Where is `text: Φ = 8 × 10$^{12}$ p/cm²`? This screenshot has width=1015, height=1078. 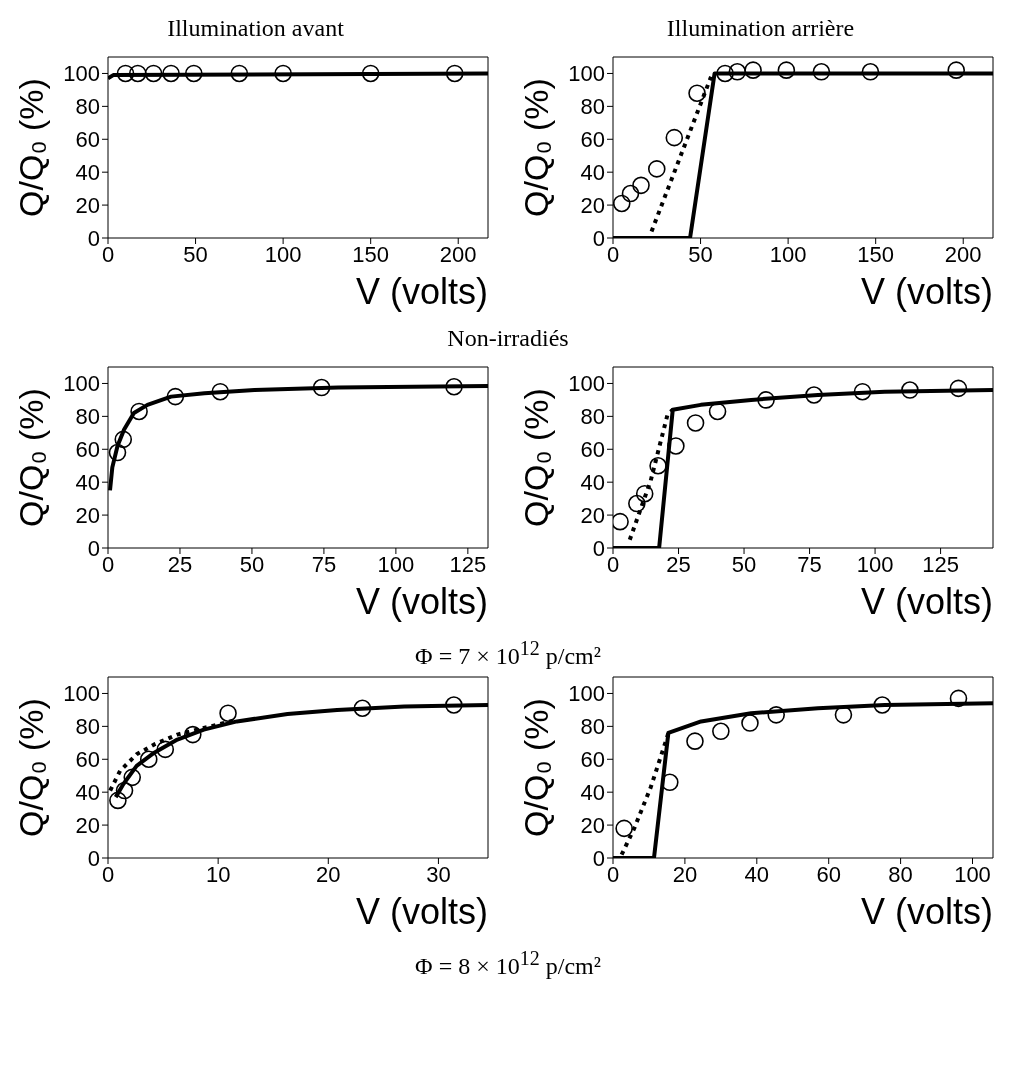 text: Φ = 8 × 10$^{12}$ p/cm² is located at coordinates (508, 962).